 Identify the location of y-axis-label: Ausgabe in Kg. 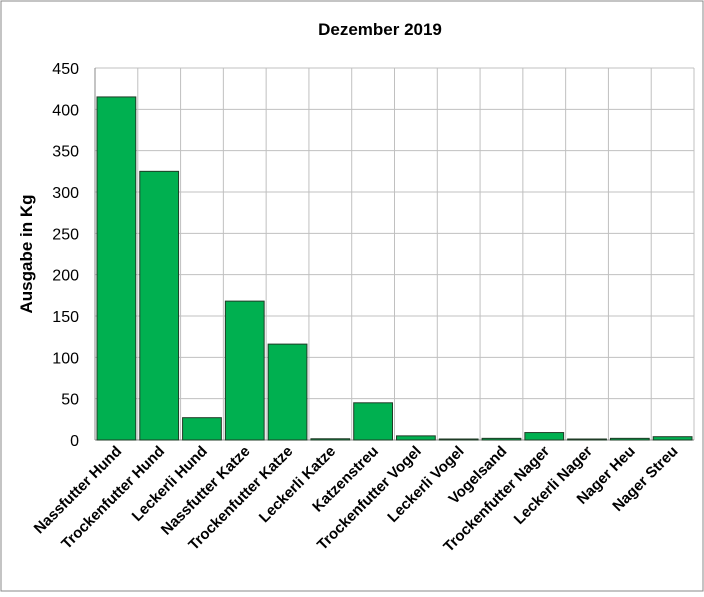
(26, 253).